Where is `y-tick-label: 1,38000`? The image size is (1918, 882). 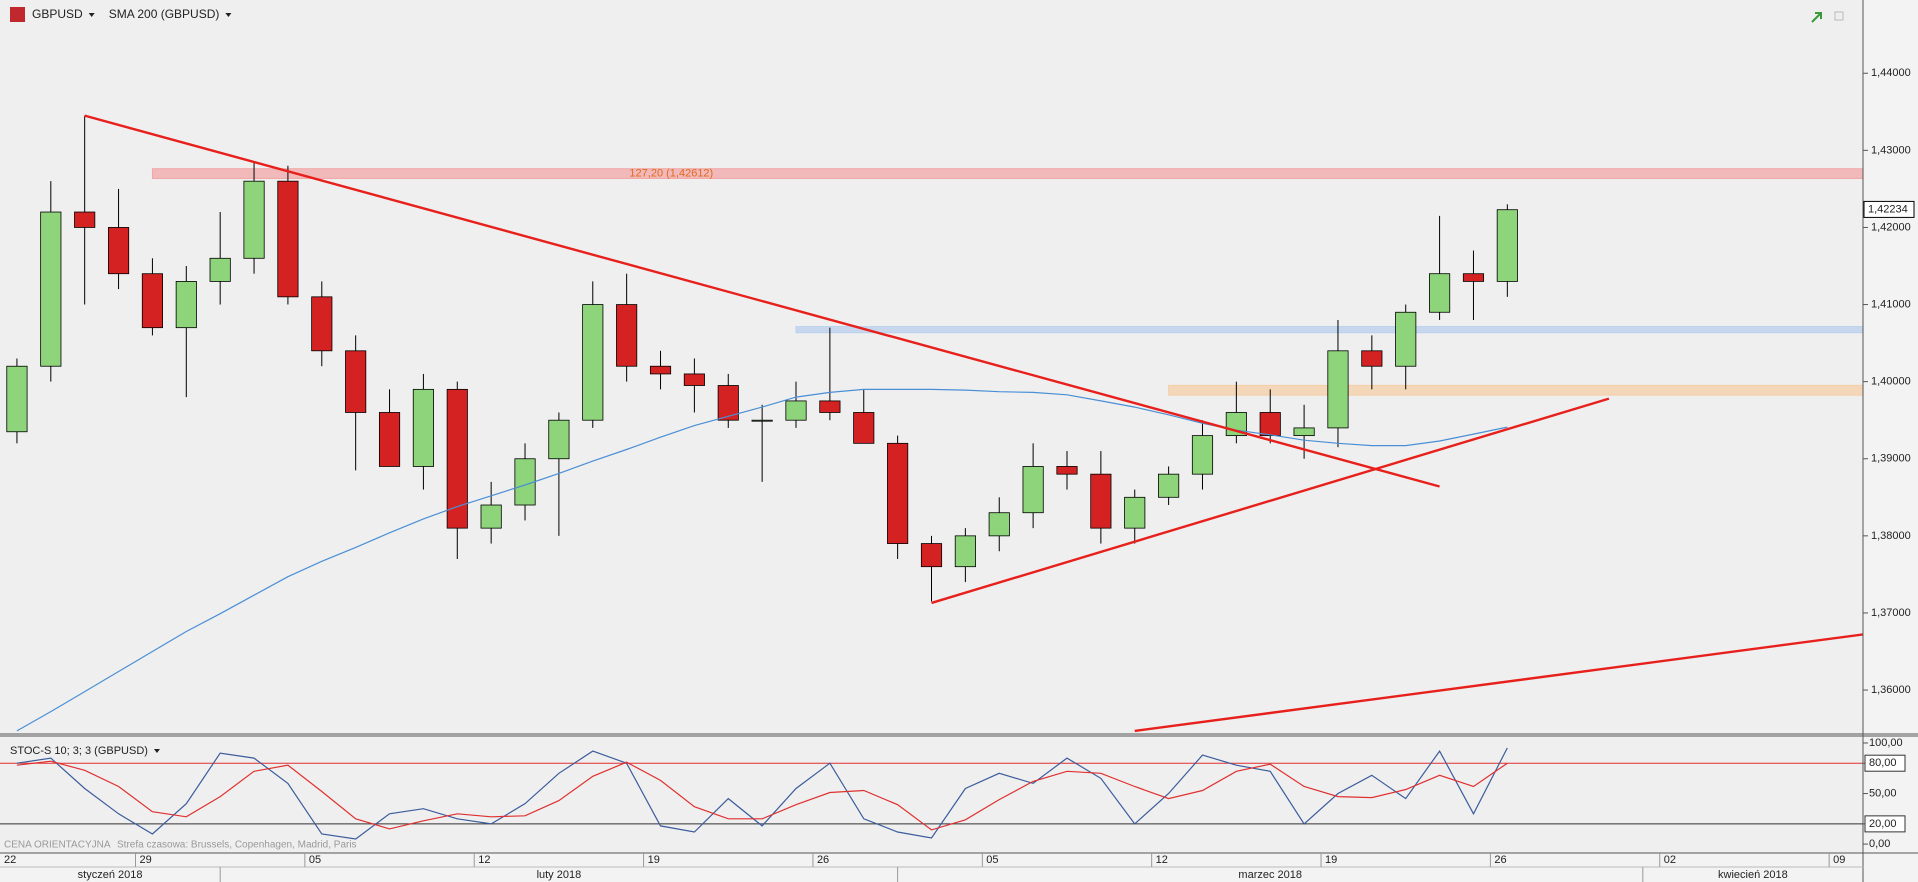
y-tick-label: 1,38000 is located at coordinates (1891, 536).